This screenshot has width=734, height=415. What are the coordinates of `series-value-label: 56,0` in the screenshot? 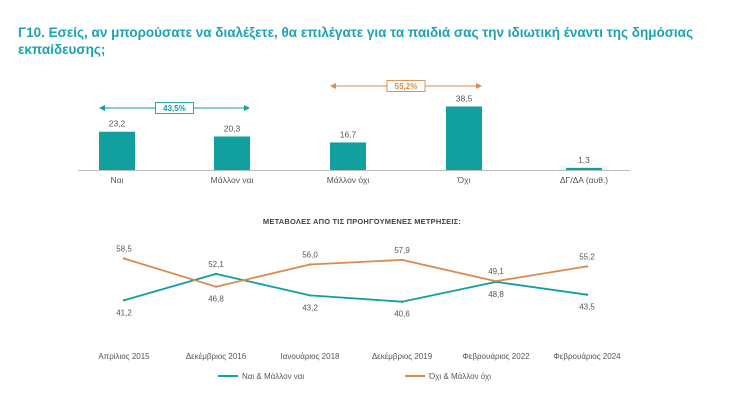 It's located at (310, 255).